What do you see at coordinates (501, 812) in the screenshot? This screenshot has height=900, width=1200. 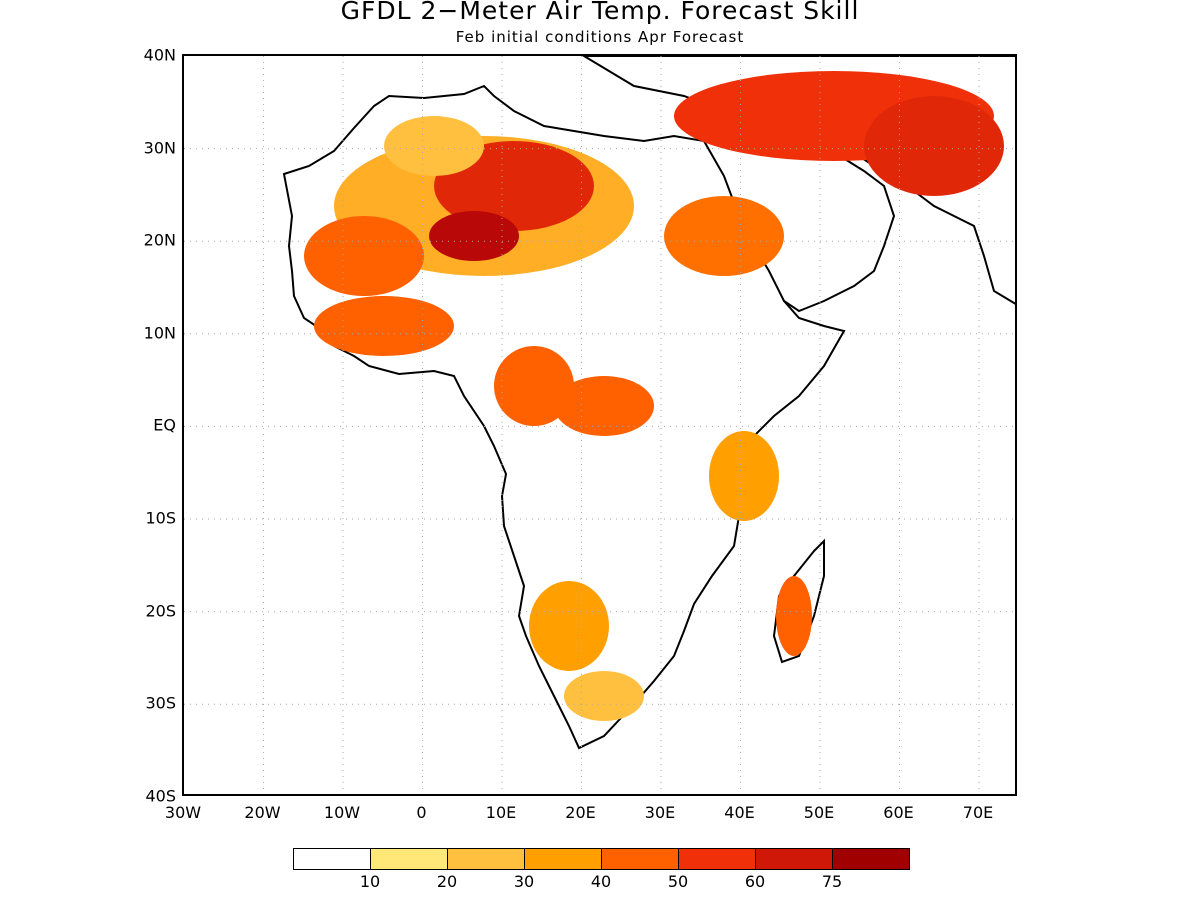 I see `longitude-label: 10E` at bounding box center [501, 812].